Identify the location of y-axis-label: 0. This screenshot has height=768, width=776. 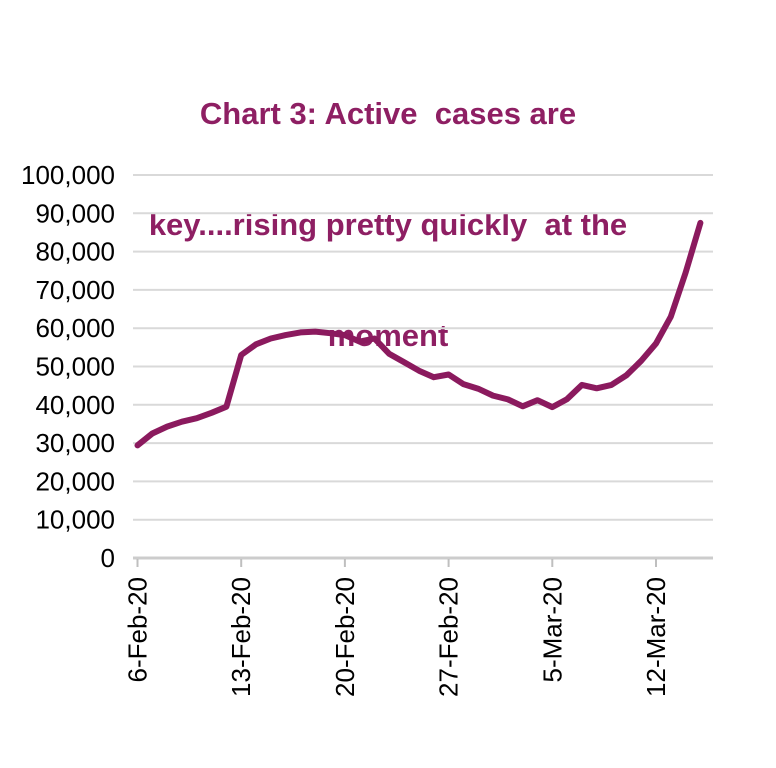
(108, 558).